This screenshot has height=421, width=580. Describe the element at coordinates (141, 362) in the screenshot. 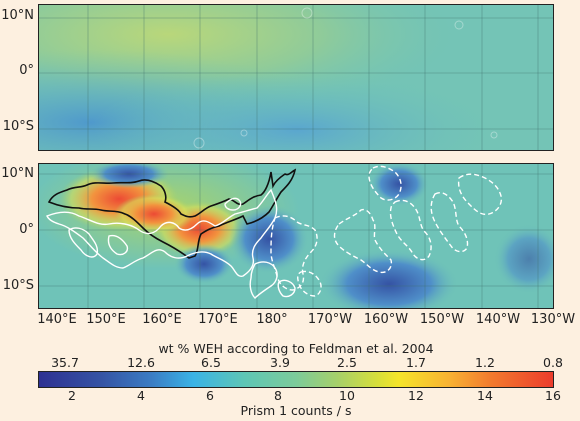

I see `colorbar-top-tick: 12.6` at that location.